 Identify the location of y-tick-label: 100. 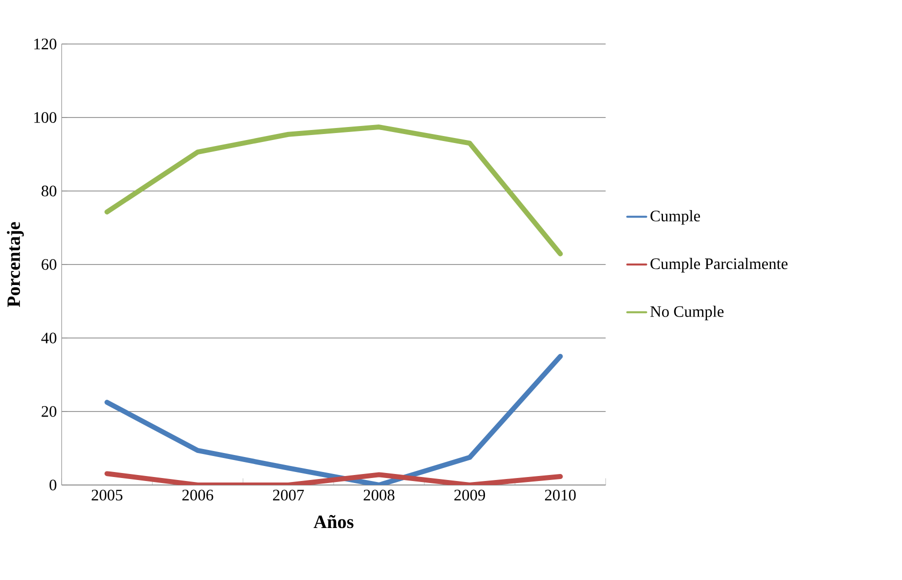
(45, 117).